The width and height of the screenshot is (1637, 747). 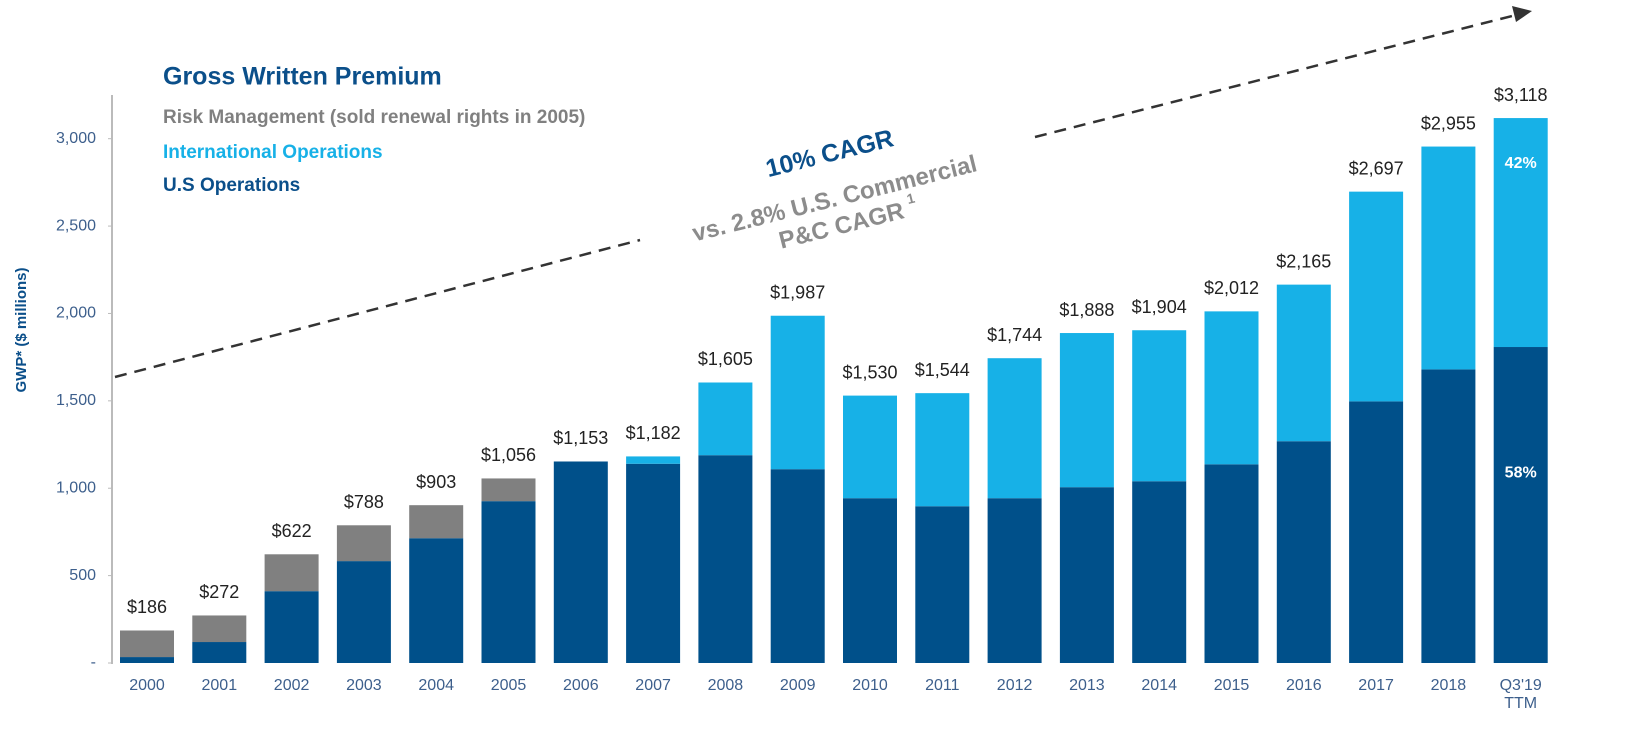 What do you see at coordinates (82, 575) in the screenshot?
I see `y-tick-label: 500` at bounding box center [82, 575].